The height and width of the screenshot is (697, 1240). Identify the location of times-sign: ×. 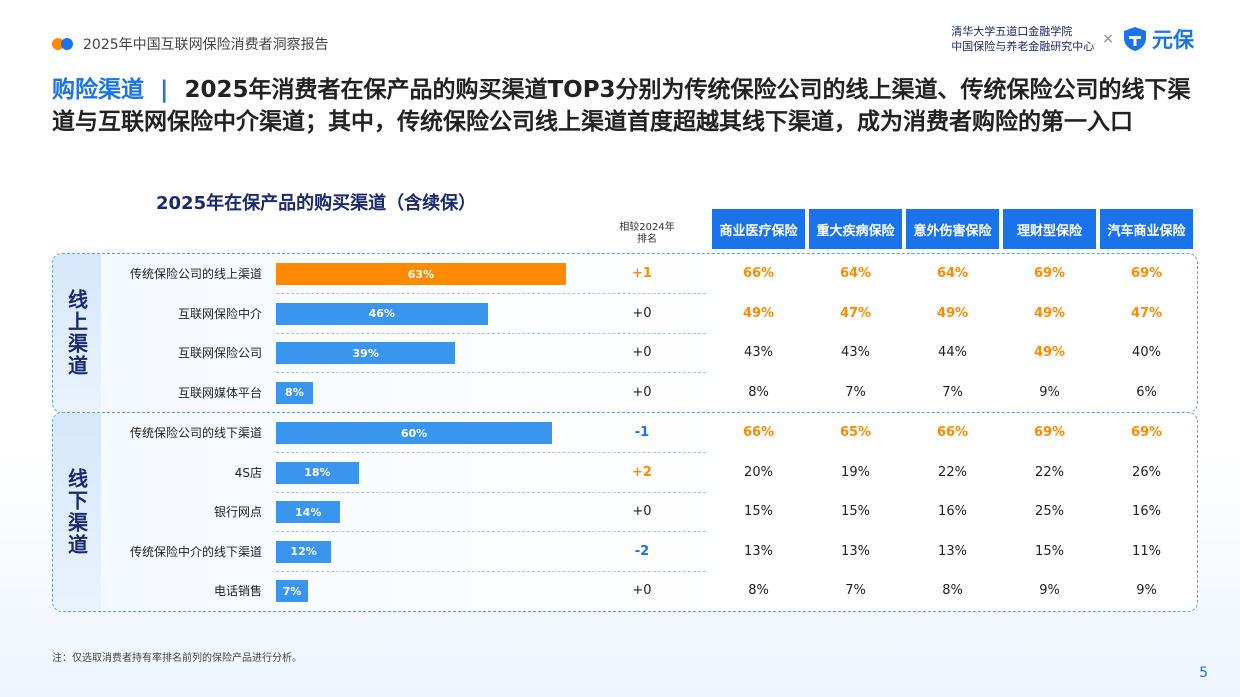
(1108, 39).